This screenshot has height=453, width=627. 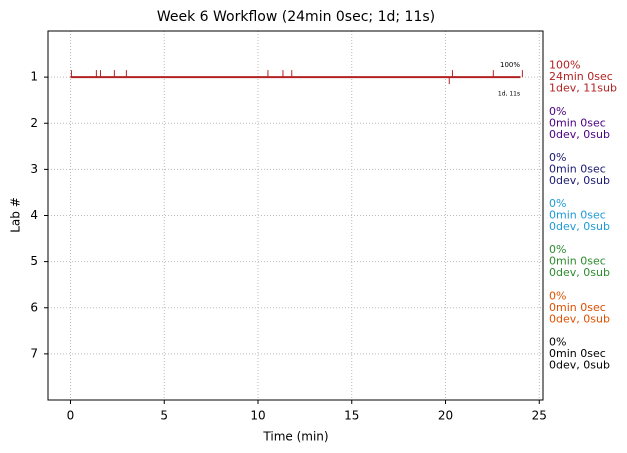 What do you see at coordinates (34, 261) in the screenshot?
I see `y-tick-label: 5` at bounding box center [34, 261].